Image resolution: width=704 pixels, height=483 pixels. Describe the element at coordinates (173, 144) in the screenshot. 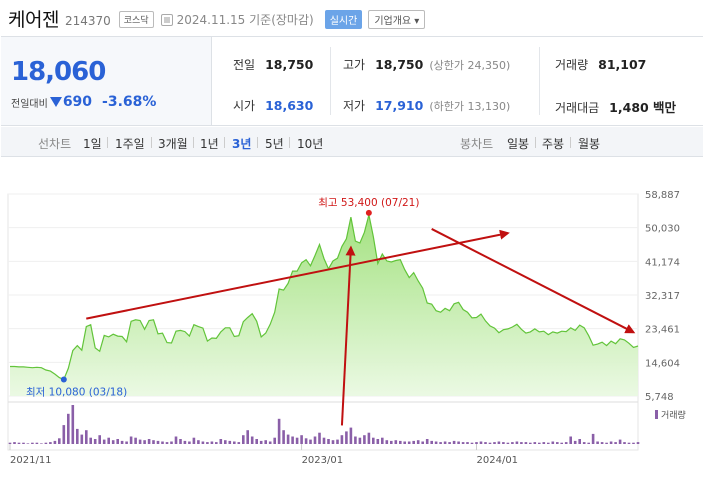

I see `tab-3m: 3개월` at that location.